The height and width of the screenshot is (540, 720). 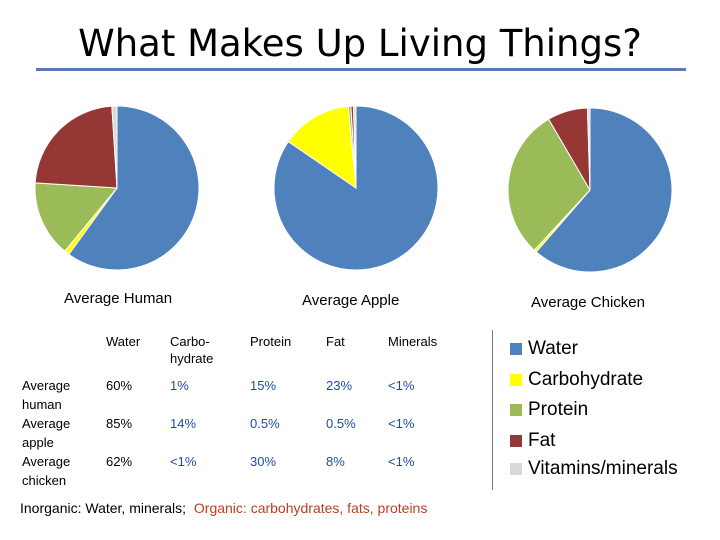 What do you see at coordinates (271, 341) in the screenshot?
I see `table-header-protein: Protein` at bounding box center [271, 341].